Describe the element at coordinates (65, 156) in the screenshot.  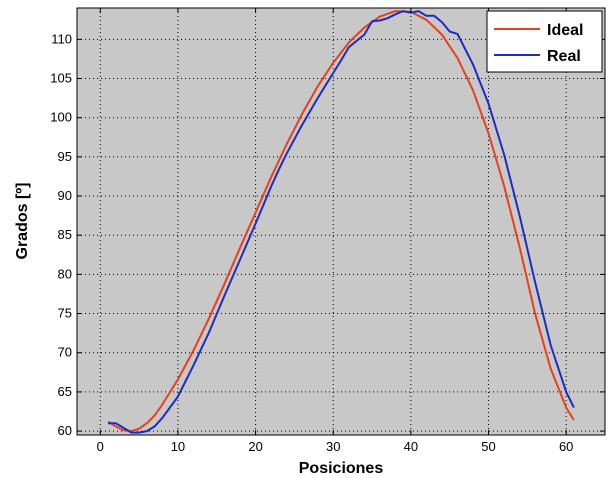
I see `y-tick-label: 95` at that location.